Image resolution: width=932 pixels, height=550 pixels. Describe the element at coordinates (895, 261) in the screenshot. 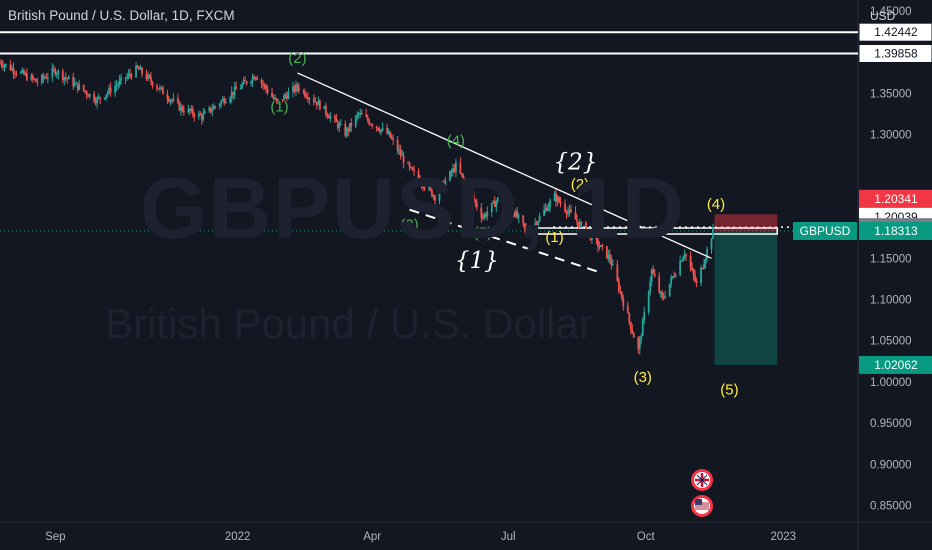

I see `price-scale` at that location.